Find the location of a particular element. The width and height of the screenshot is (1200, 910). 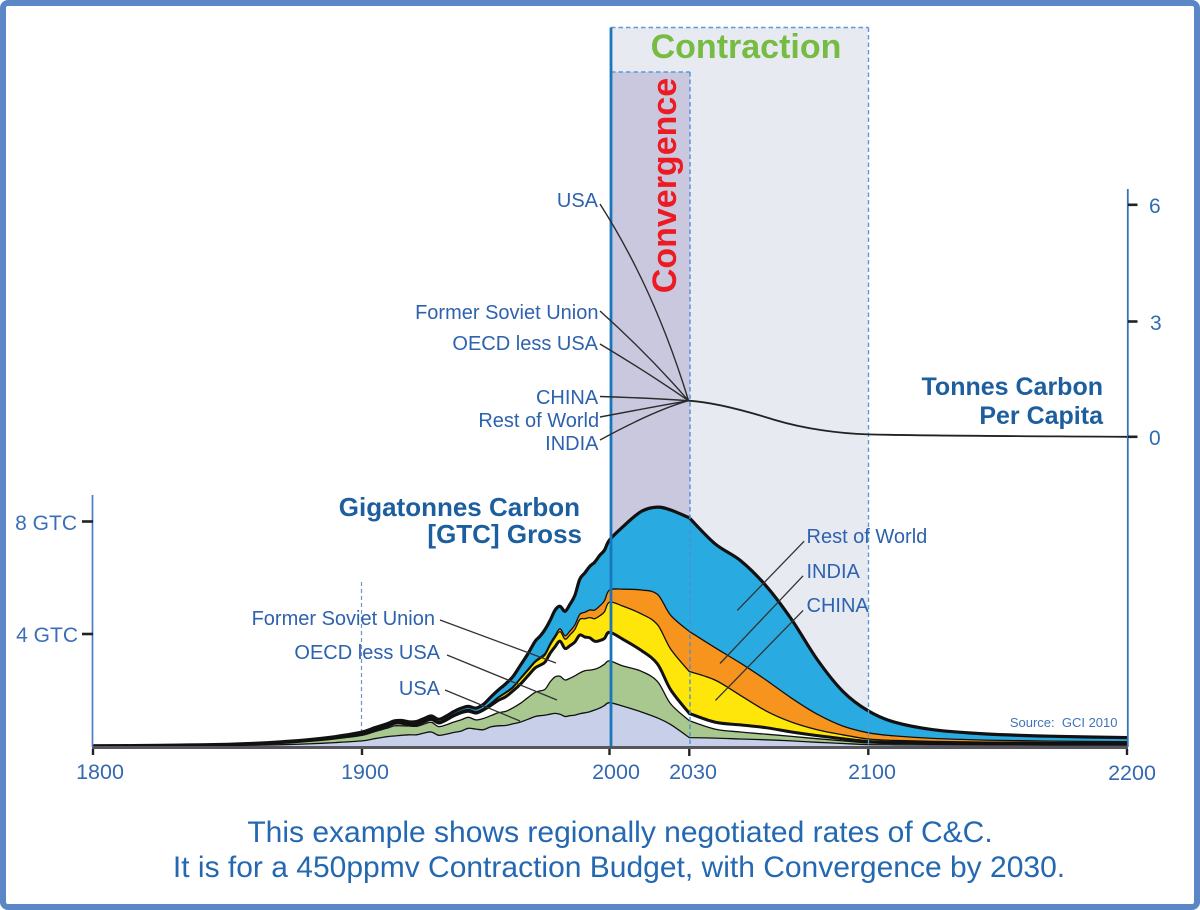

svg-text: 8 GTC is located at coordinates (46, 523).